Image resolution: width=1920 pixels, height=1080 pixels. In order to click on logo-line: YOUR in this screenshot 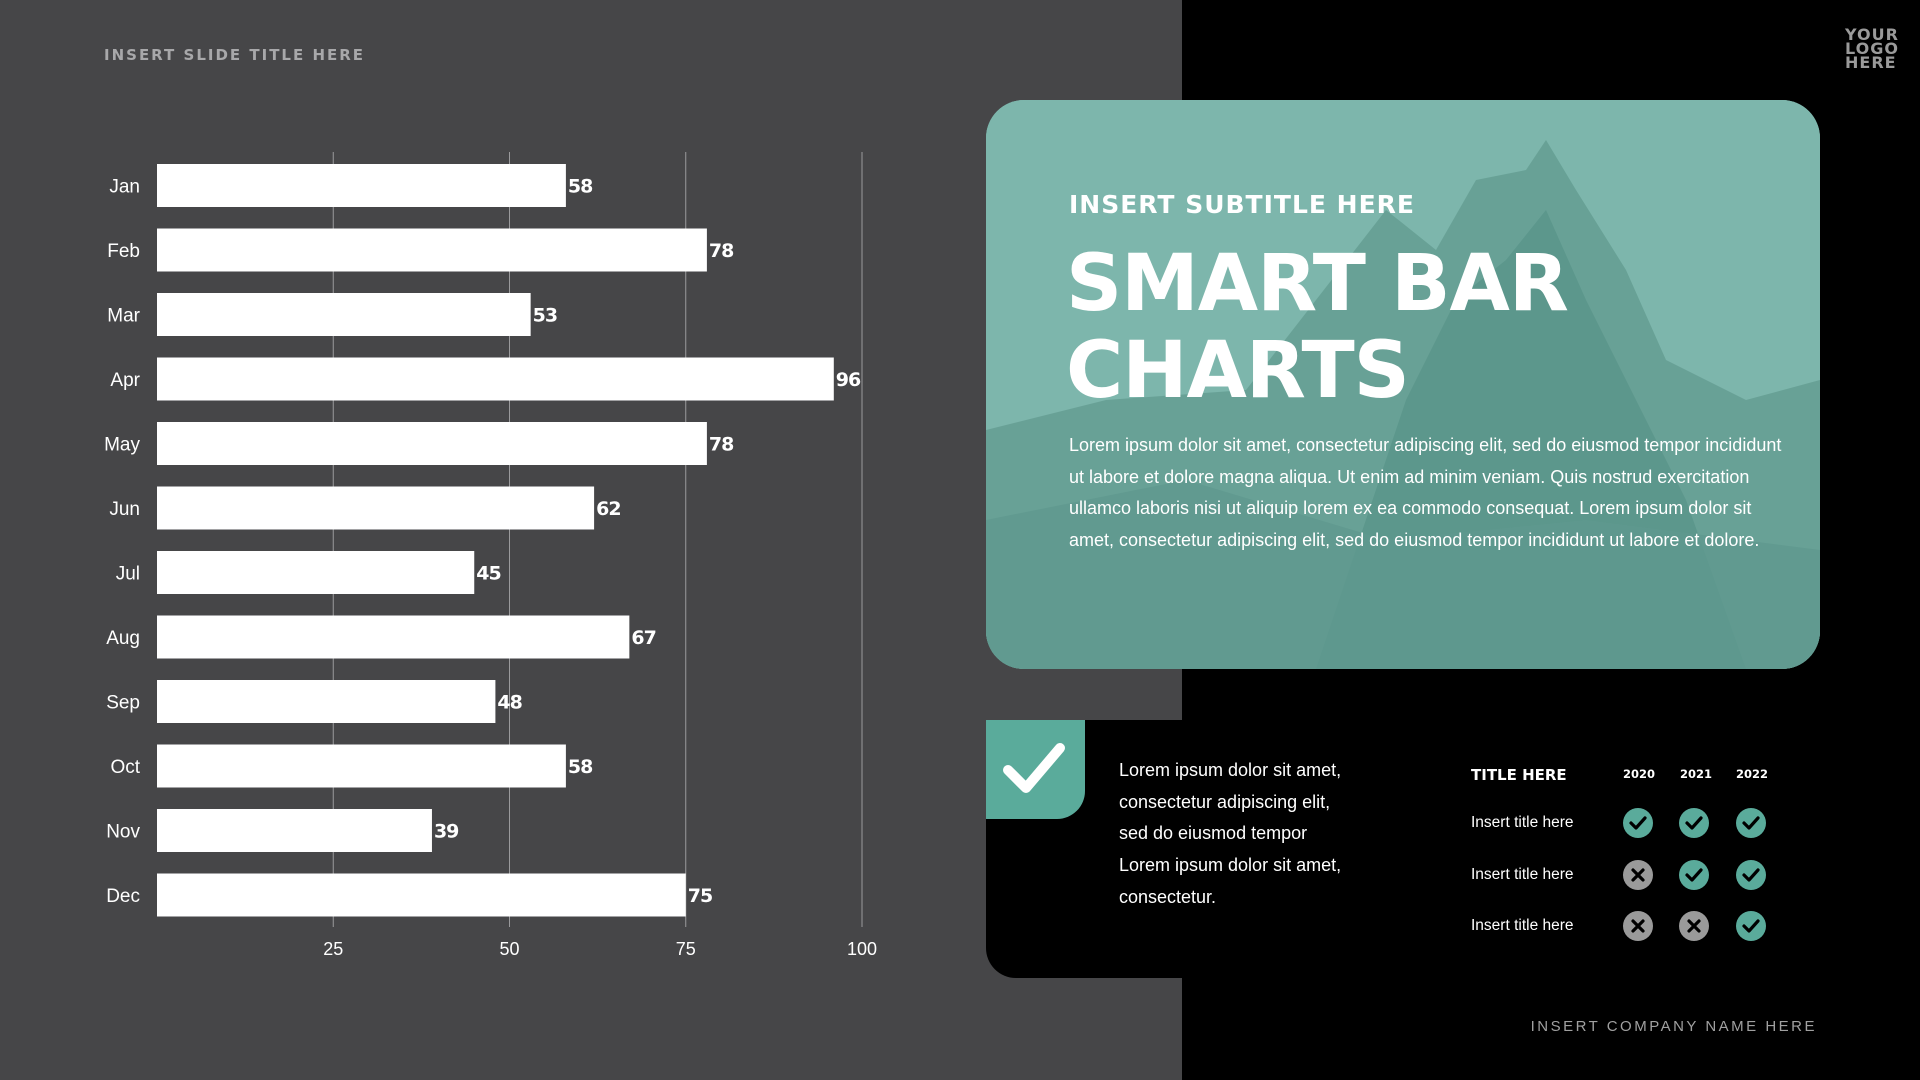, I will do `click(1872, 34)`.